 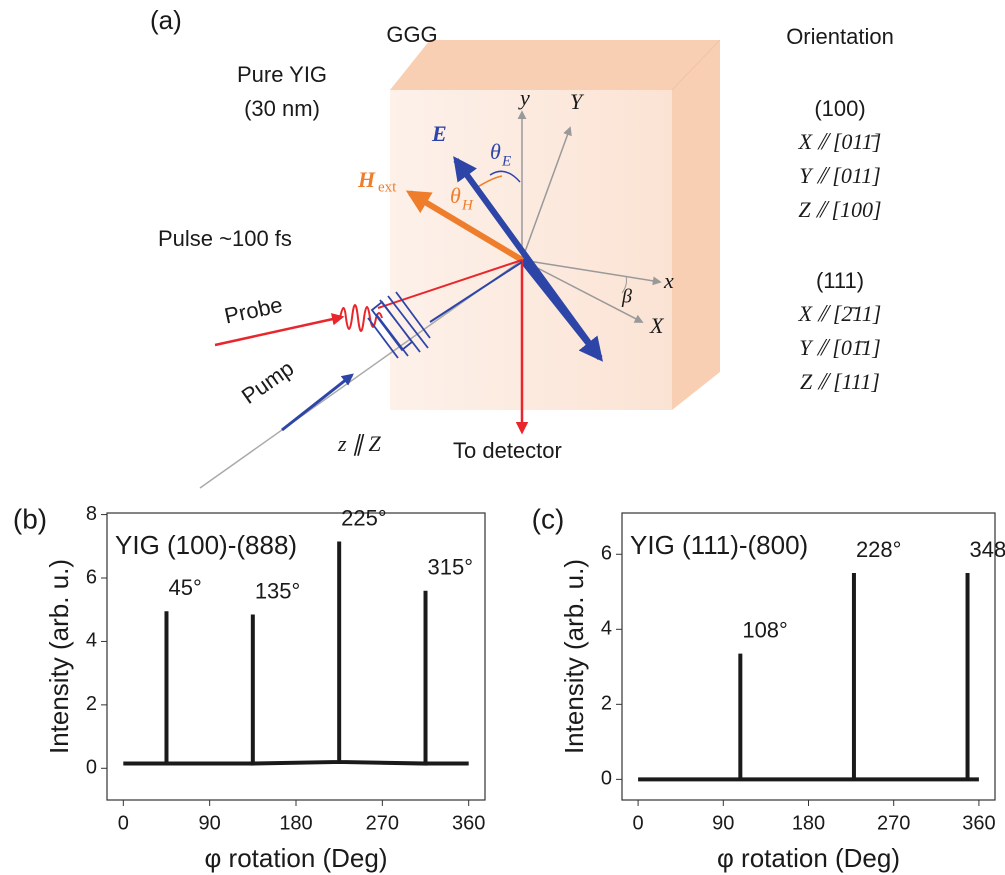 What do you see at coordinates (987, 549) in the screenshot?
I see `peak-label: 348°` at bounding box center [987, 549].